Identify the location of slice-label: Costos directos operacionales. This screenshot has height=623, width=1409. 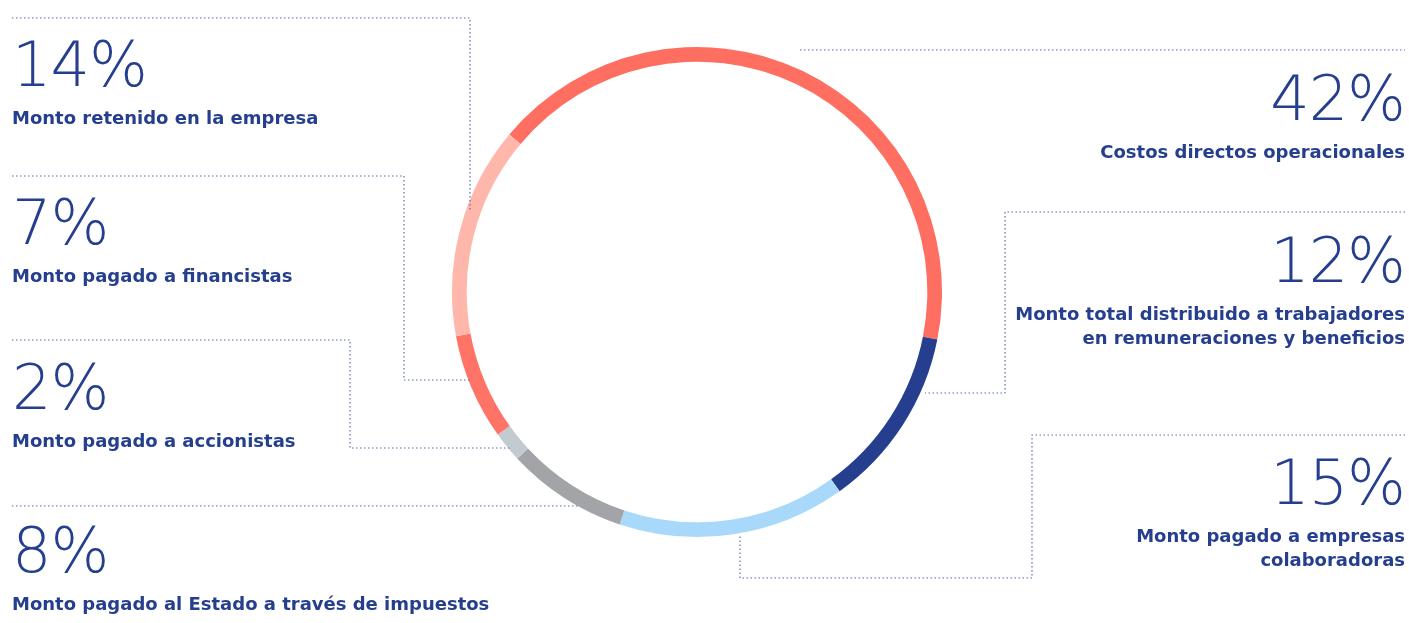
(1252, 152).